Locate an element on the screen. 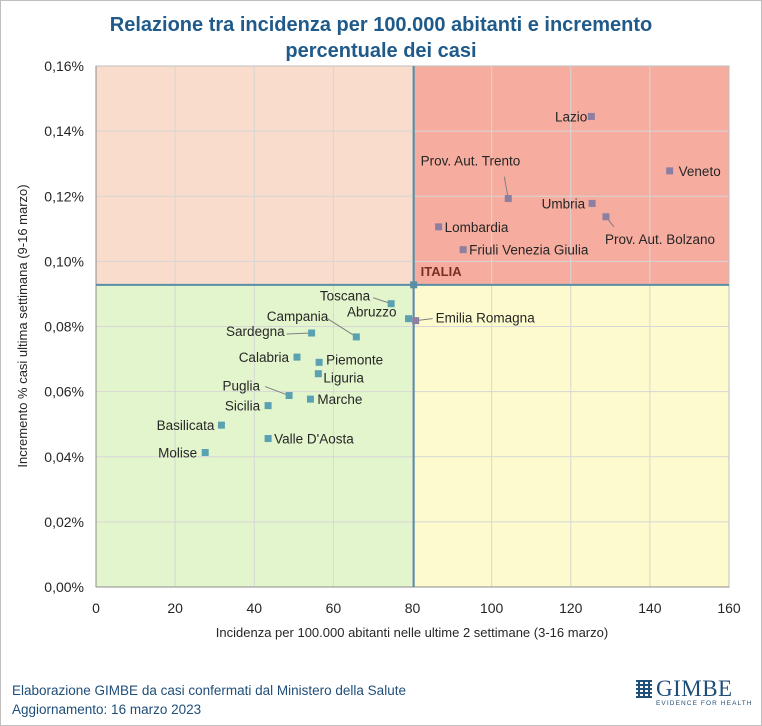 Image resolution: width=762 pixels, height=726 pixels. data-label-emilia-romagna: Emilia Romagna is located at coordinates (486, 318).